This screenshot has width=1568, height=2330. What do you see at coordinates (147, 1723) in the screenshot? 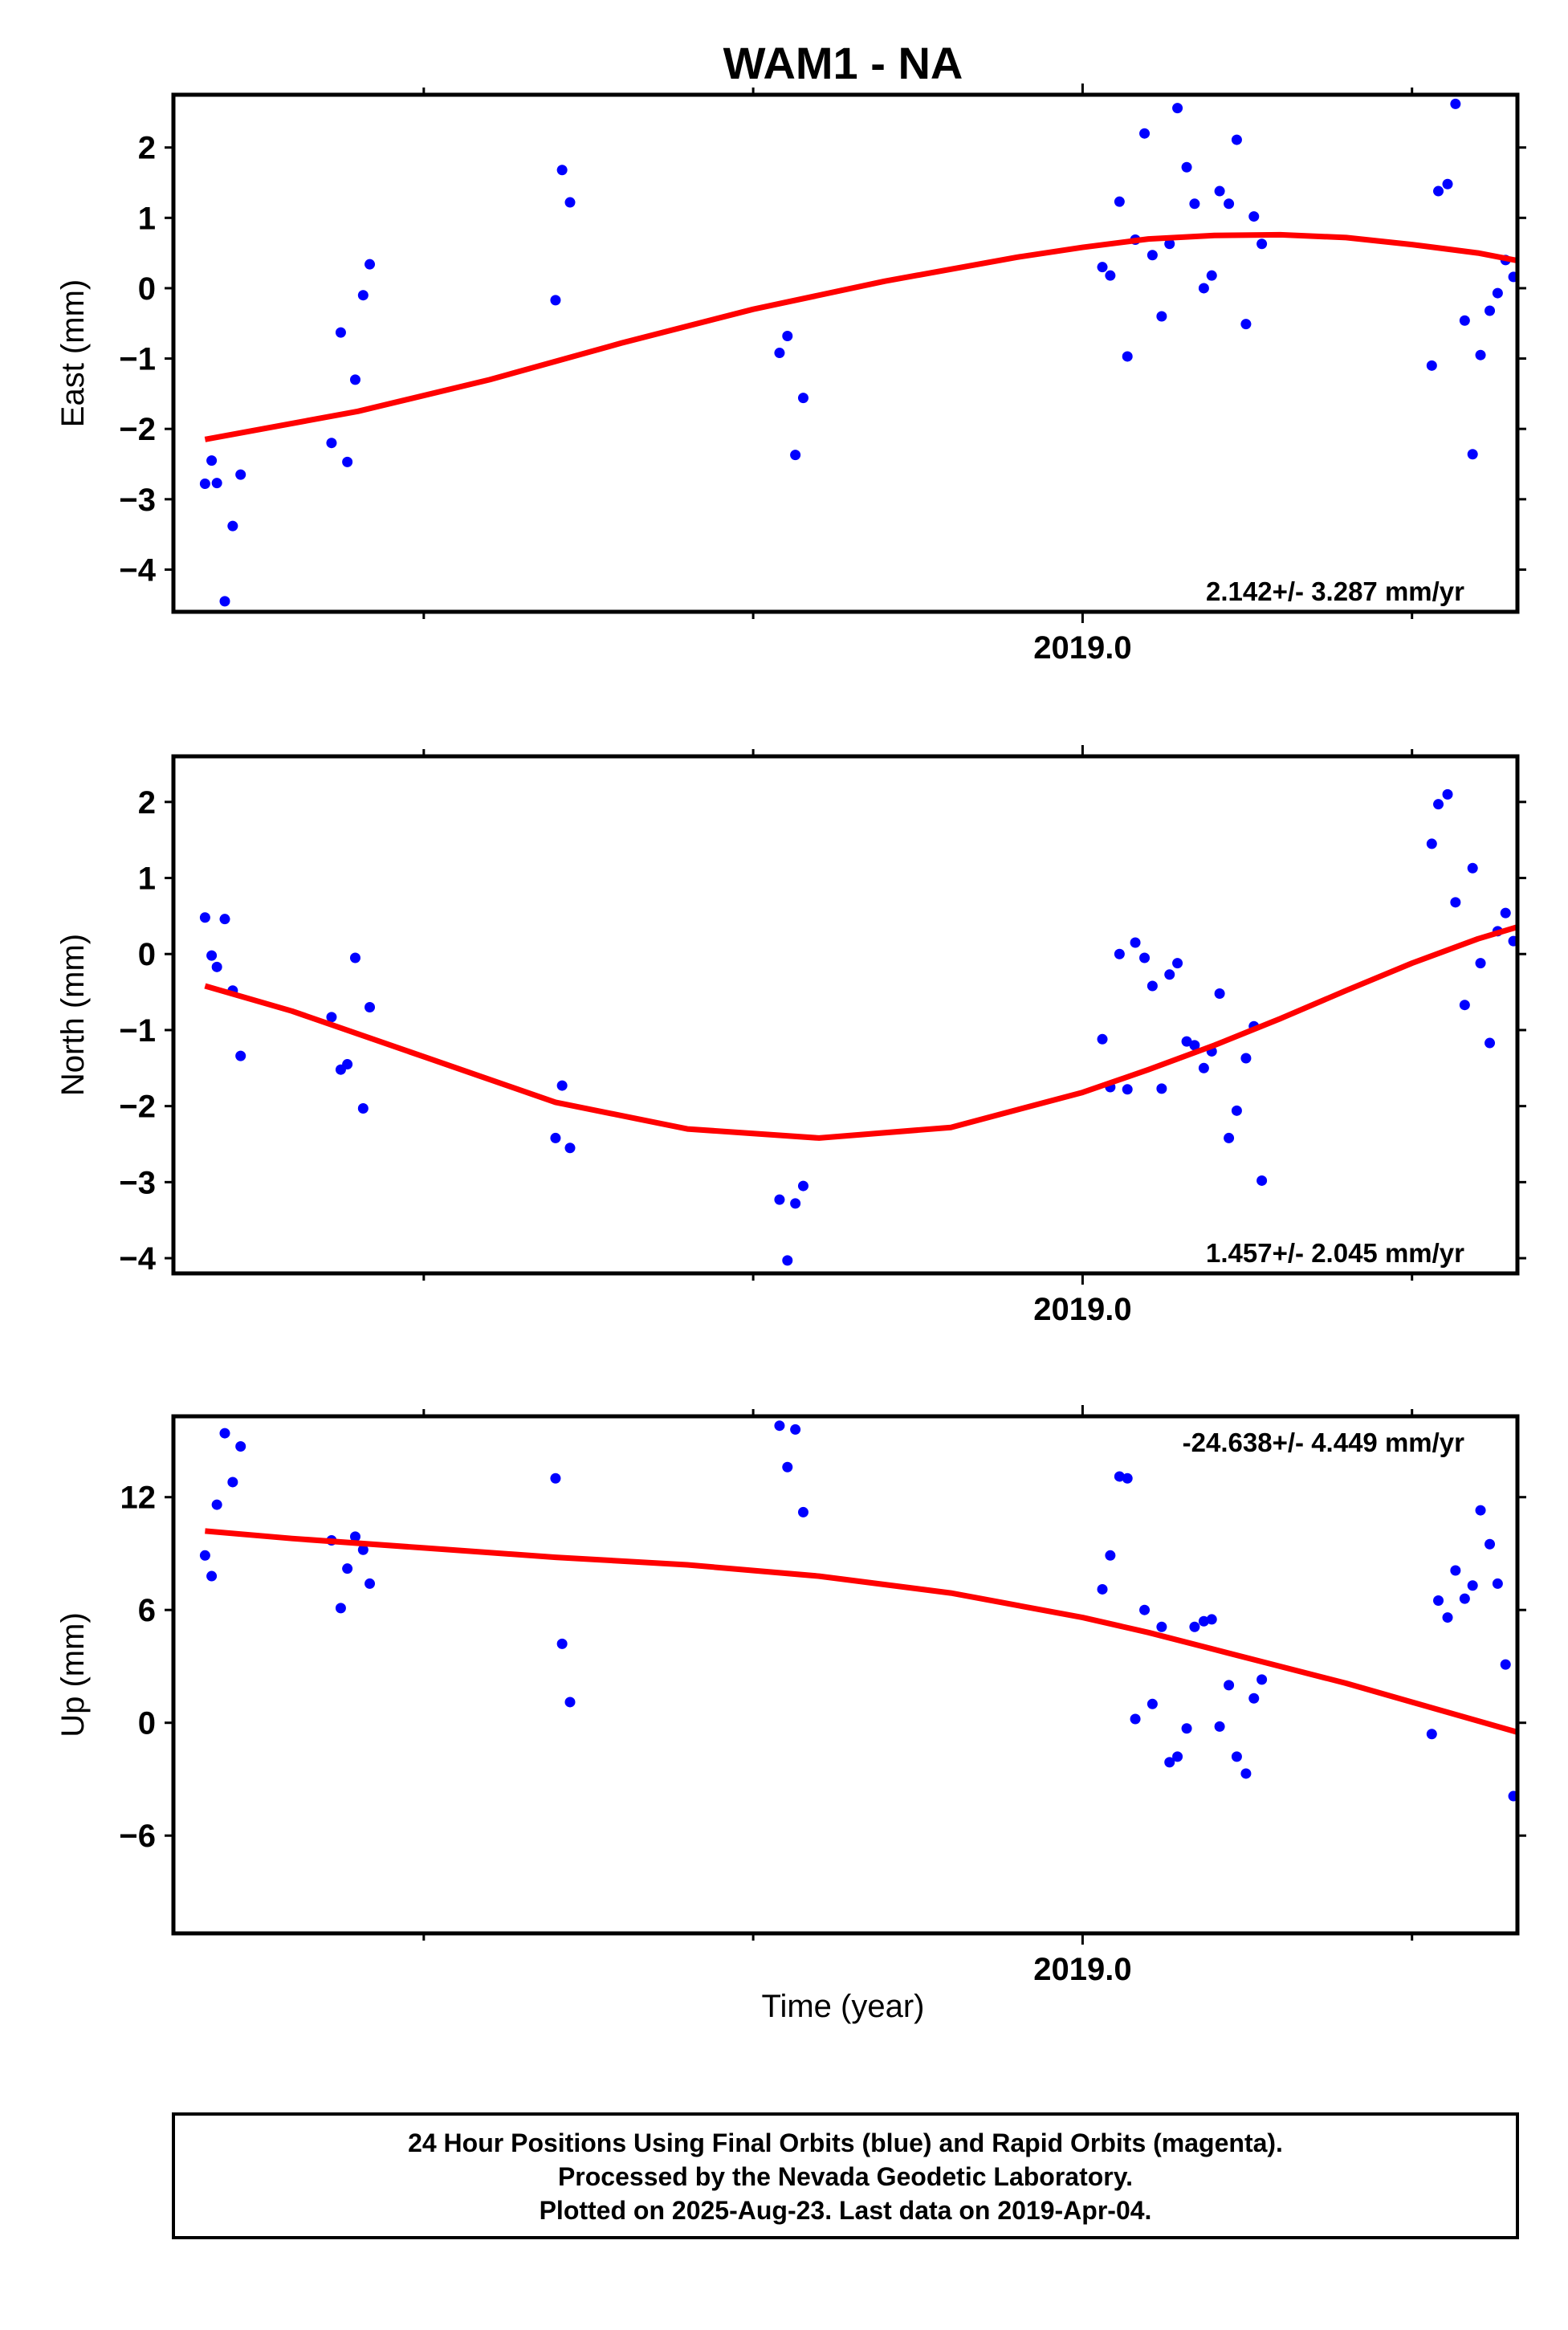
I see `y-tick-label-up: 0` at bounding box center [147, 1723].